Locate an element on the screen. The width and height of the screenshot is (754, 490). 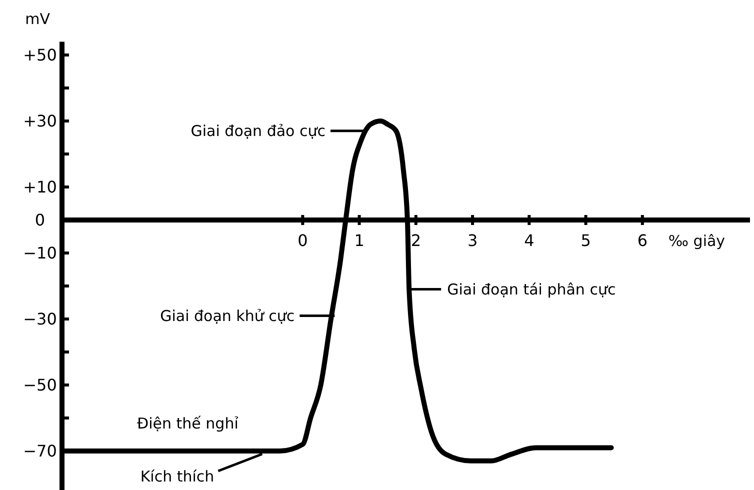
x-axis-title: ‰ giây is located at coordinates (697, 241).